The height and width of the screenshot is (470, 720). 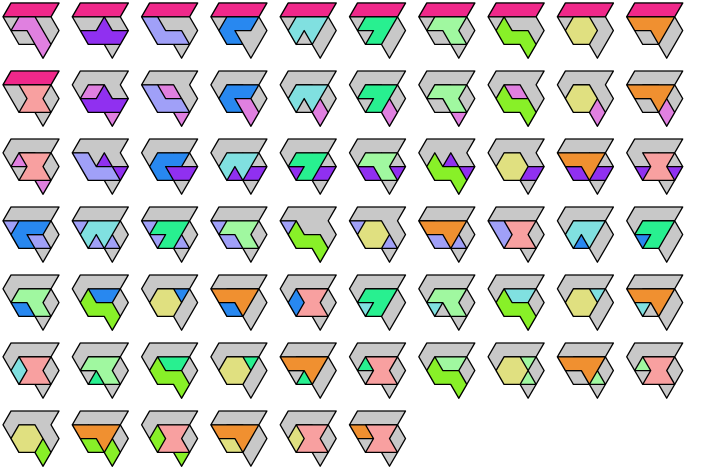 I want to click on tile-lavender-lightgreen, so click(x=239, y=234).